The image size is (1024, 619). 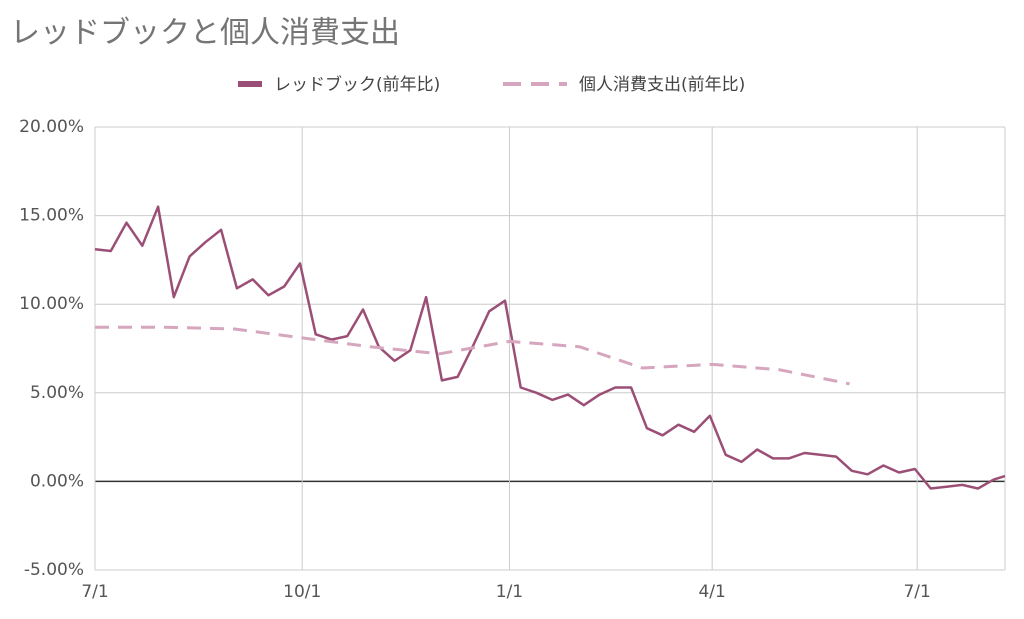 I want to click on x-tick-label: 1/1, so click(x=509, y=592).